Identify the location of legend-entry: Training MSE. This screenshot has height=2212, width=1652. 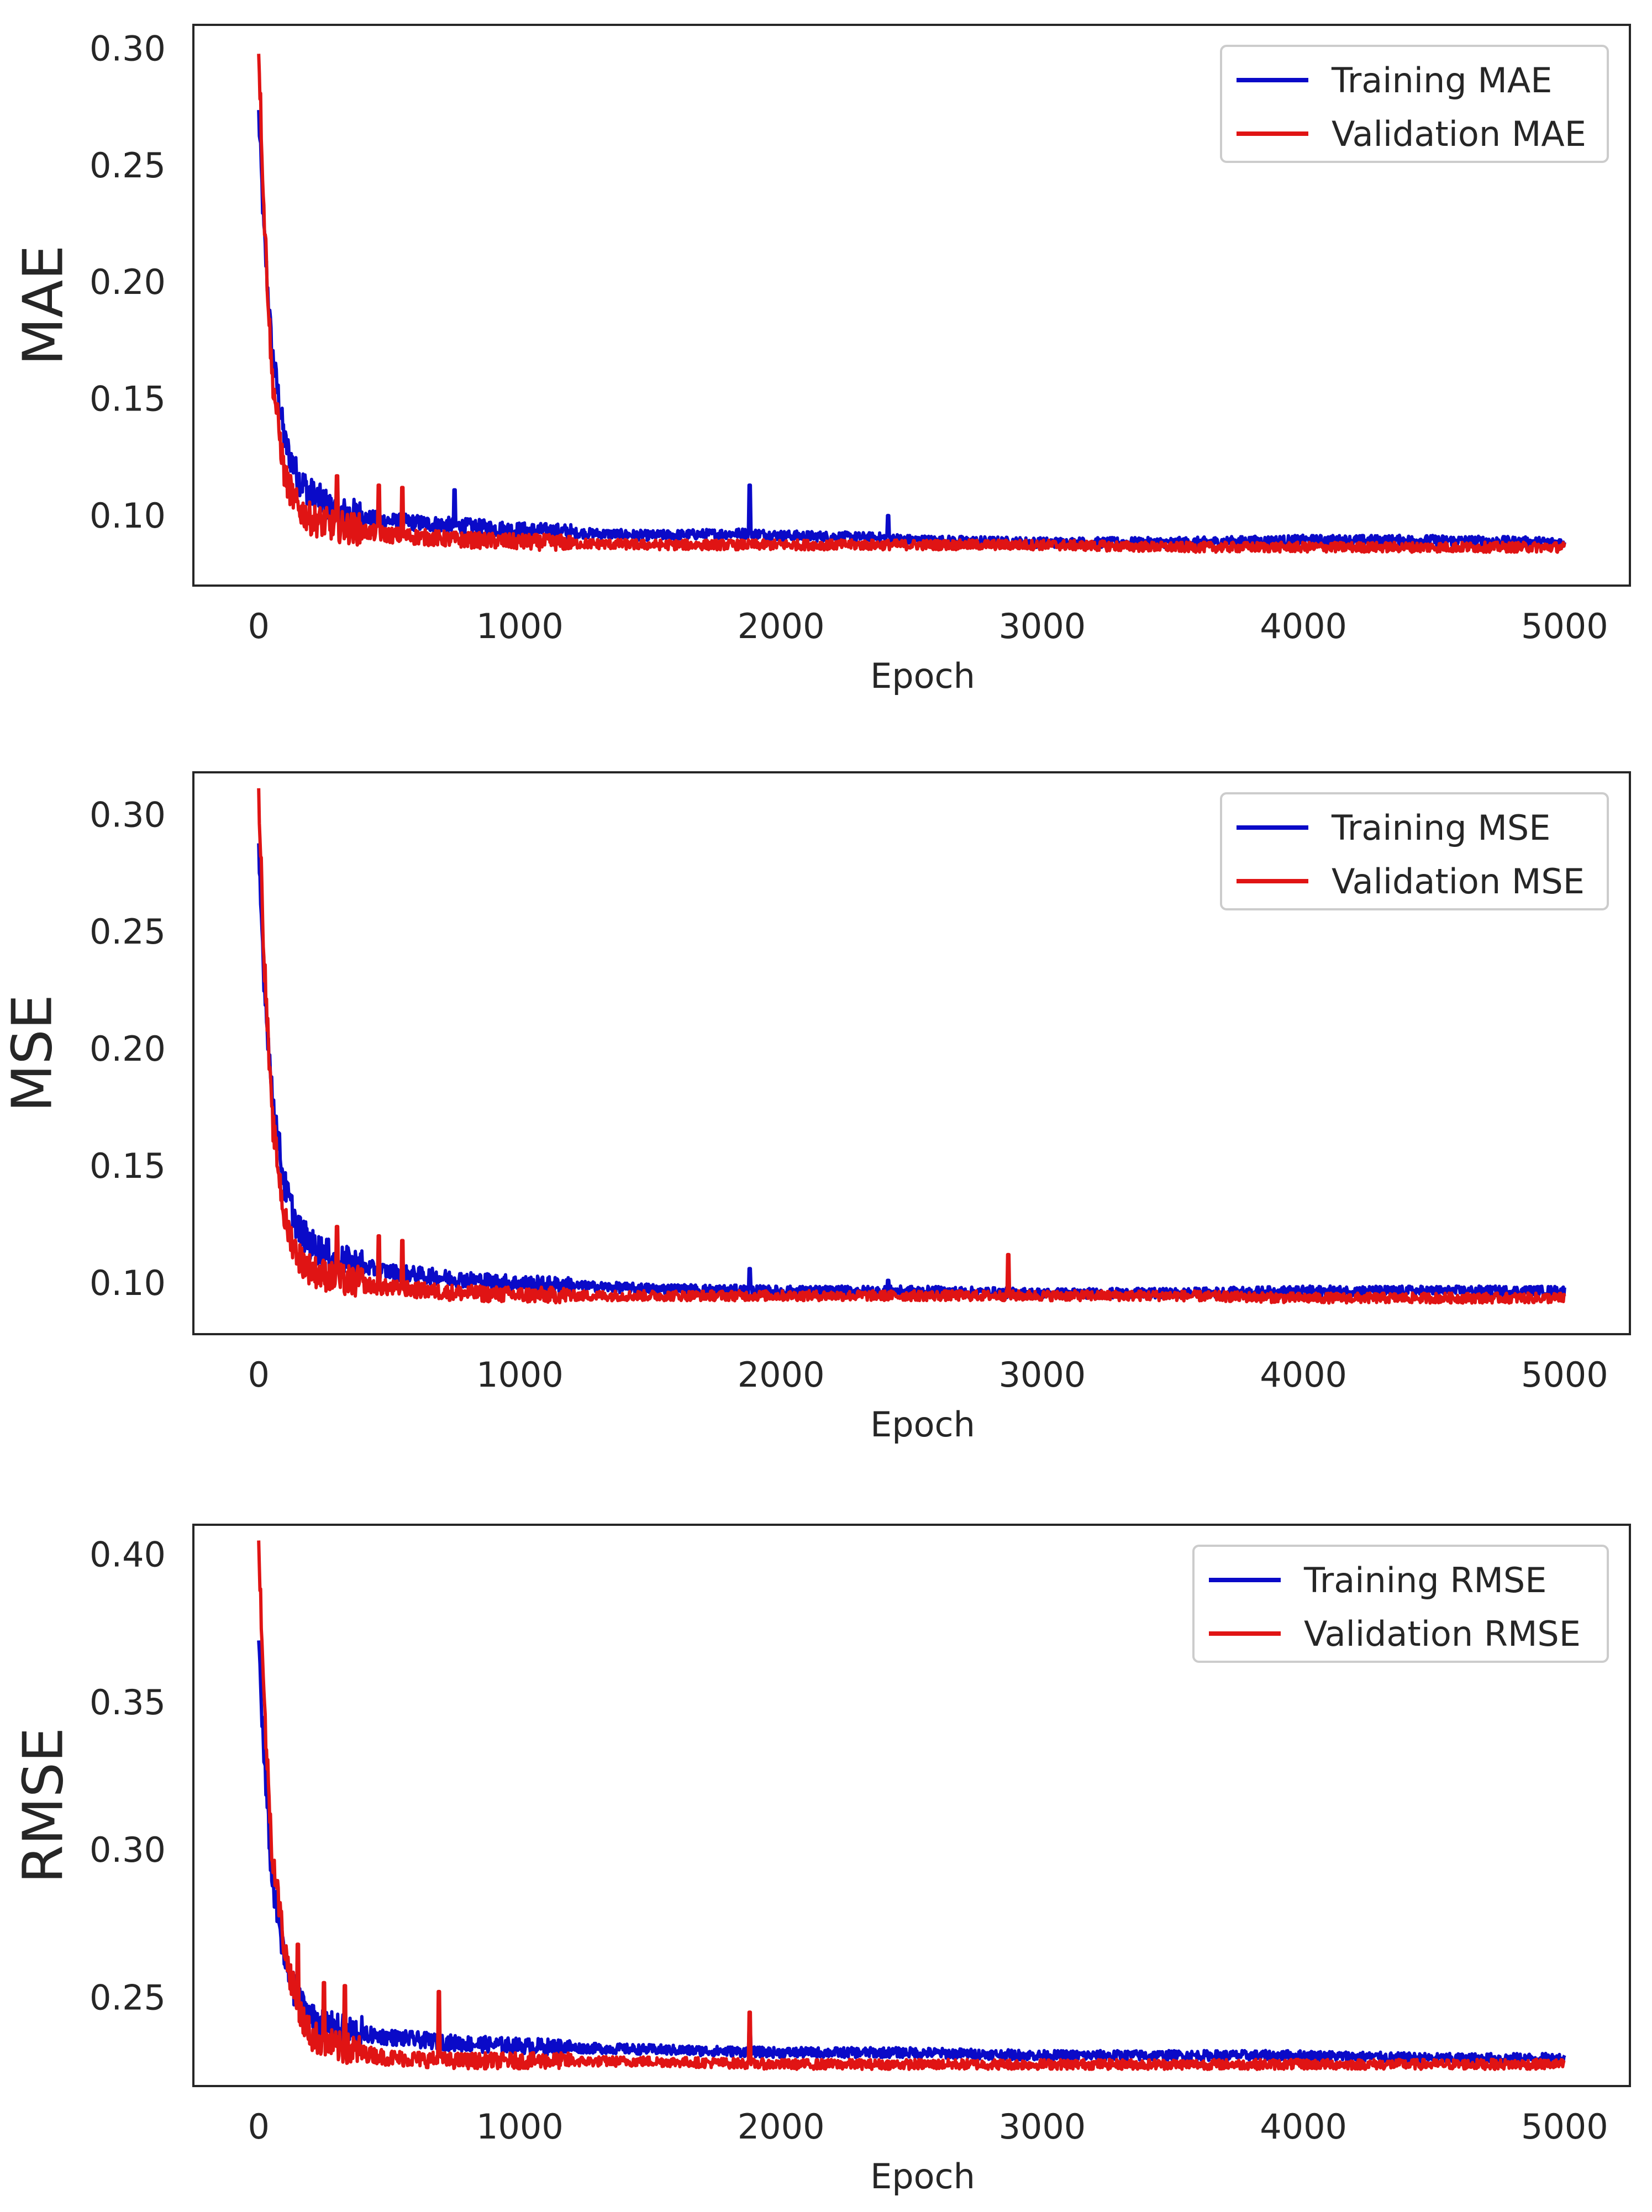
(1440, 828).